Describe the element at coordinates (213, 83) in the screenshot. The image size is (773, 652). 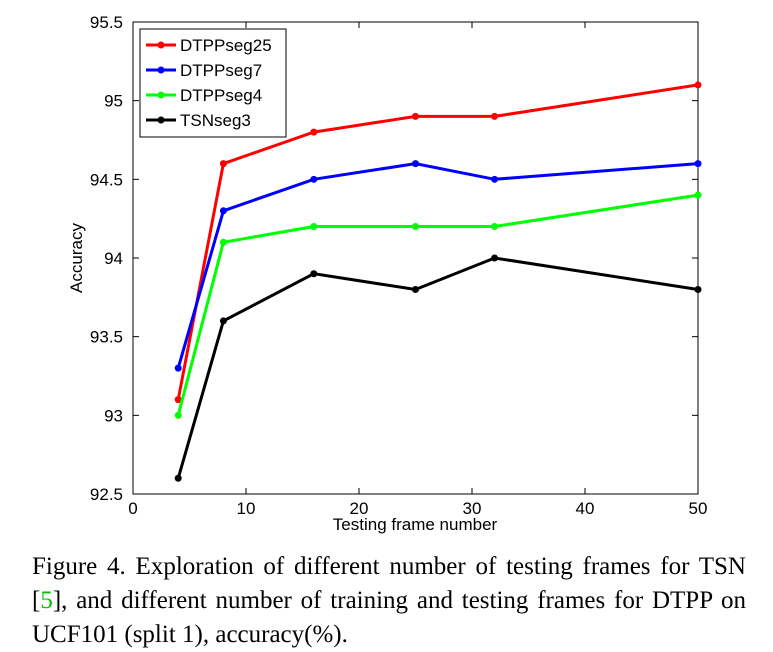
I see `legend: DTPPseg25 DTPPseg7 DTPPseg4 TSNseg3` at that location.